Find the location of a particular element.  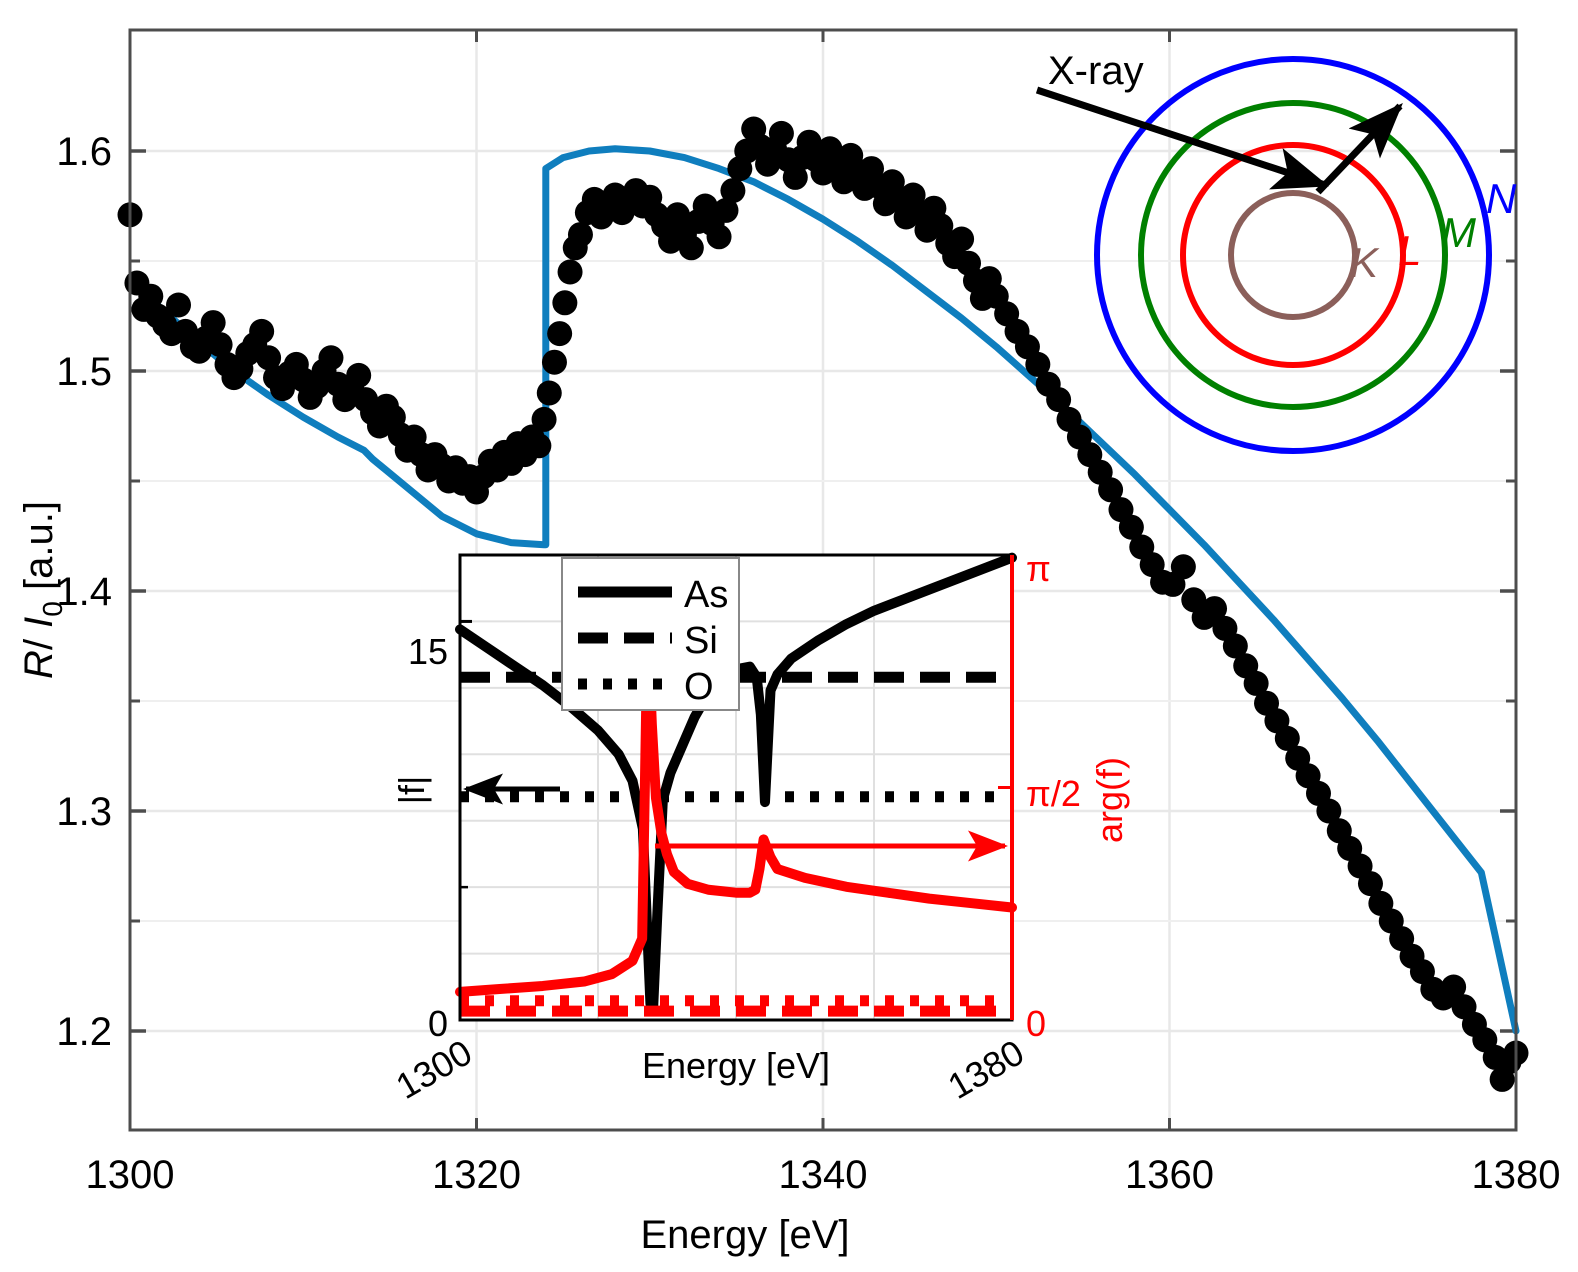

main-ytick-label: 1.3 is located at coordinates (84, 812).